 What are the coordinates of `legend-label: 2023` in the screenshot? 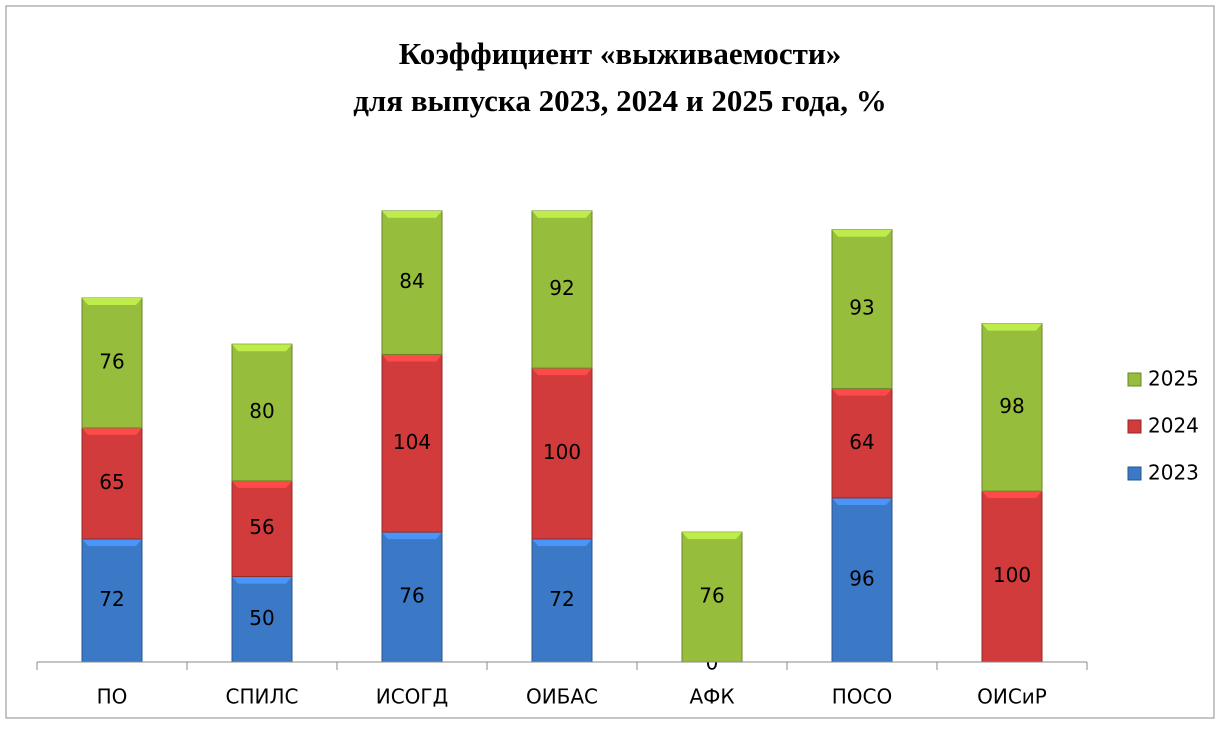 It's located at (1173, 473).